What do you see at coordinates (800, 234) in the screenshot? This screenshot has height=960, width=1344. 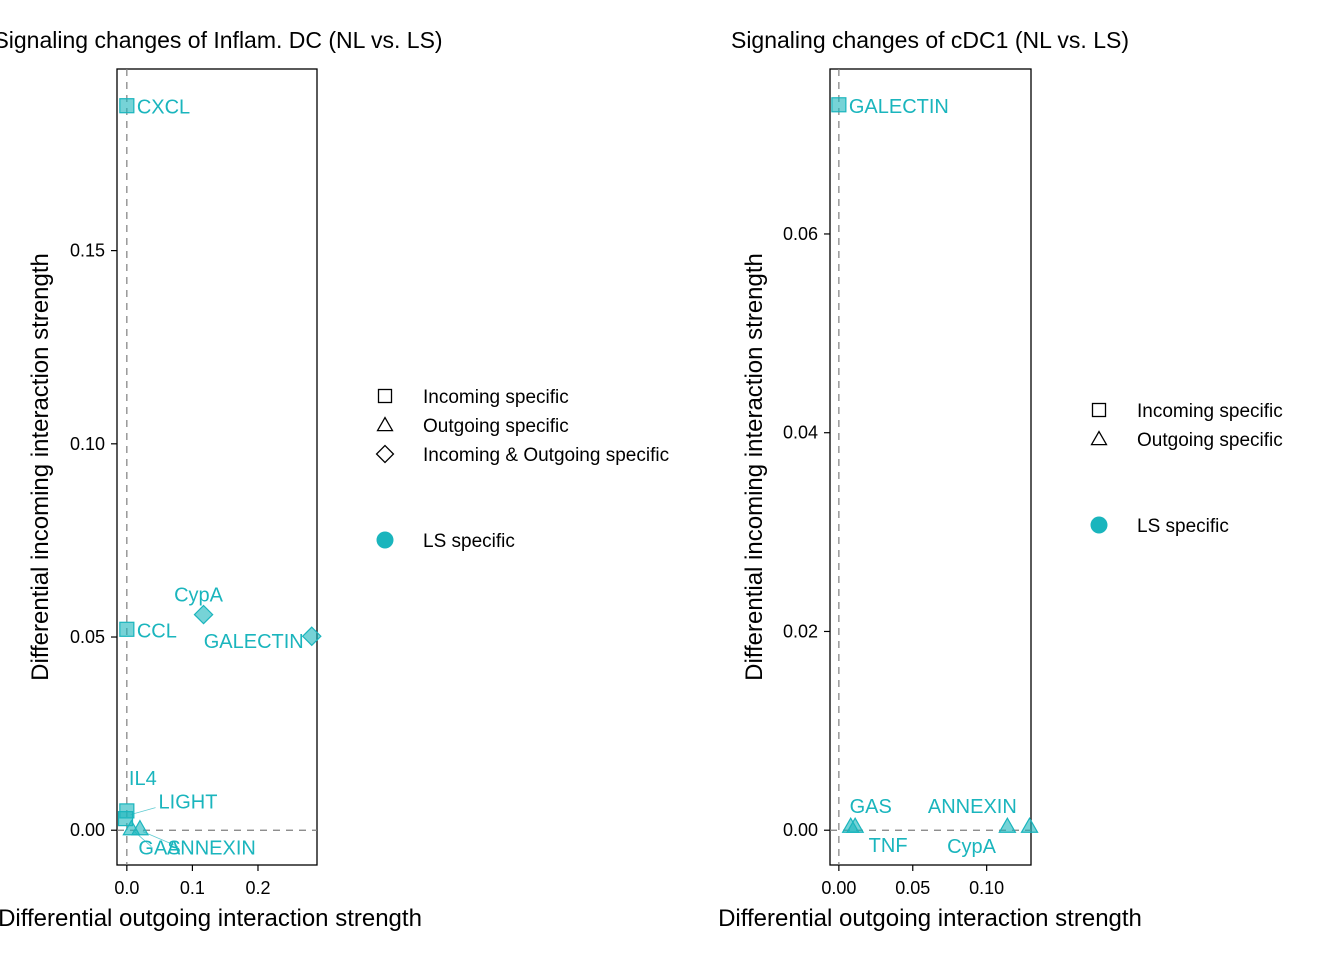 I see `y-tick-label: 0.06` at bounding box center [800, 234].